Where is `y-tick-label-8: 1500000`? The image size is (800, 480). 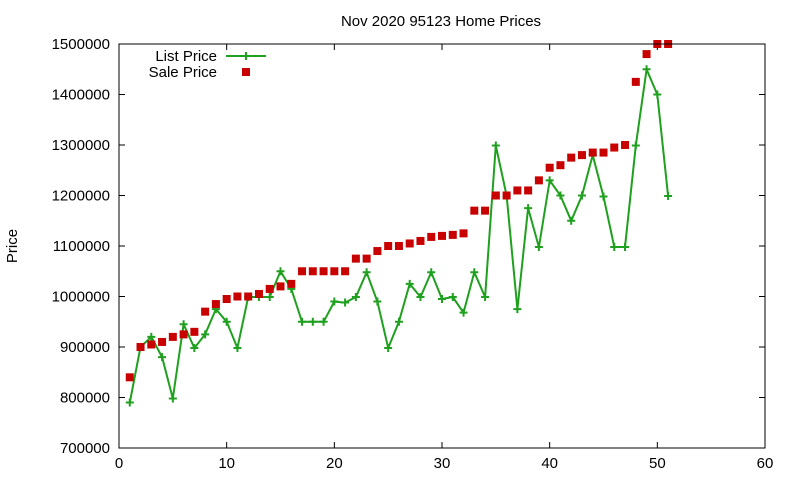 y-tick-label-8: 1500000 is located at coordinates (81, 44).